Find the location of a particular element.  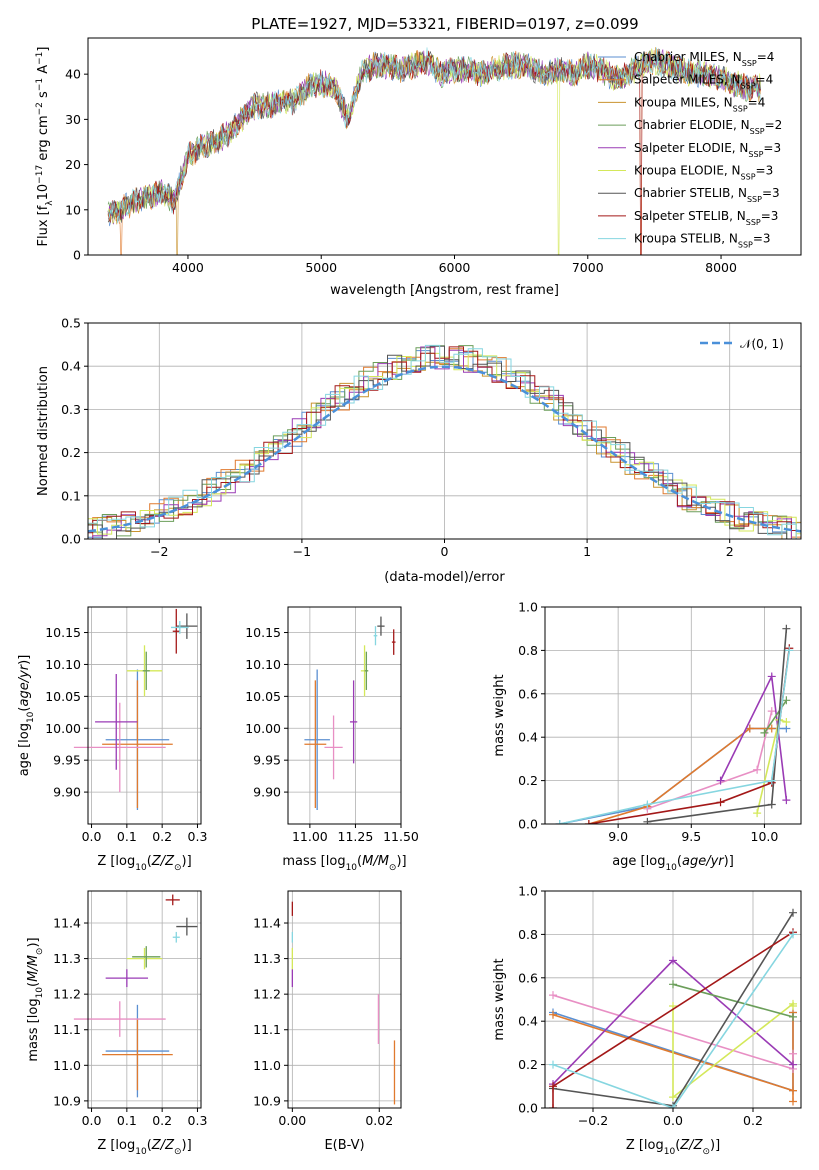

weight-line-chabrier_elodie is located at coordinates (775, 716).